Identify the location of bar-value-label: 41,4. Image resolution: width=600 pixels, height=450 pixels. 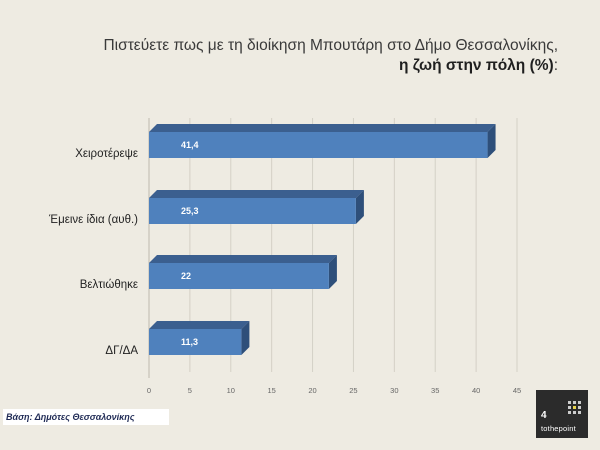
(190, 145).